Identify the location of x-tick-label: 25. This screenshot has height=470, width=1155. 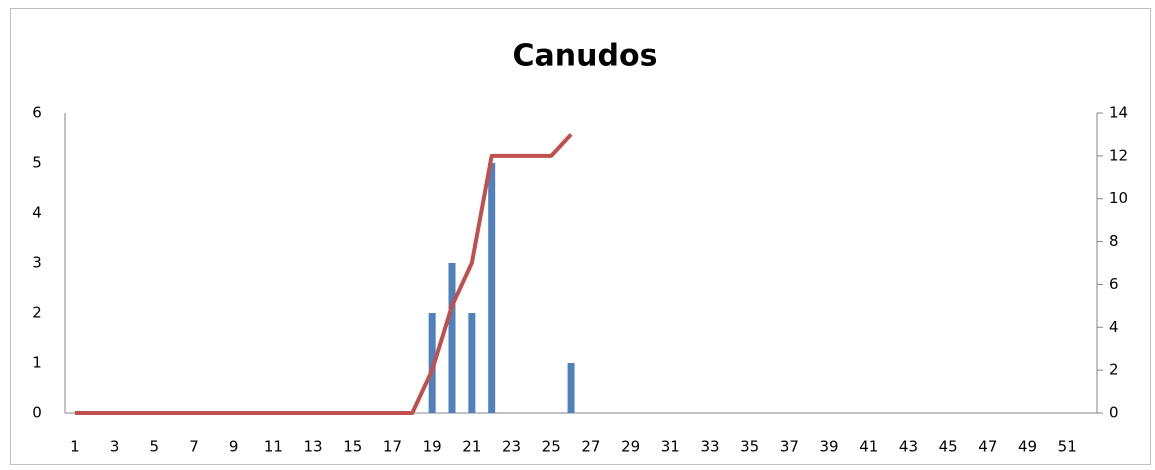
(551, 447).